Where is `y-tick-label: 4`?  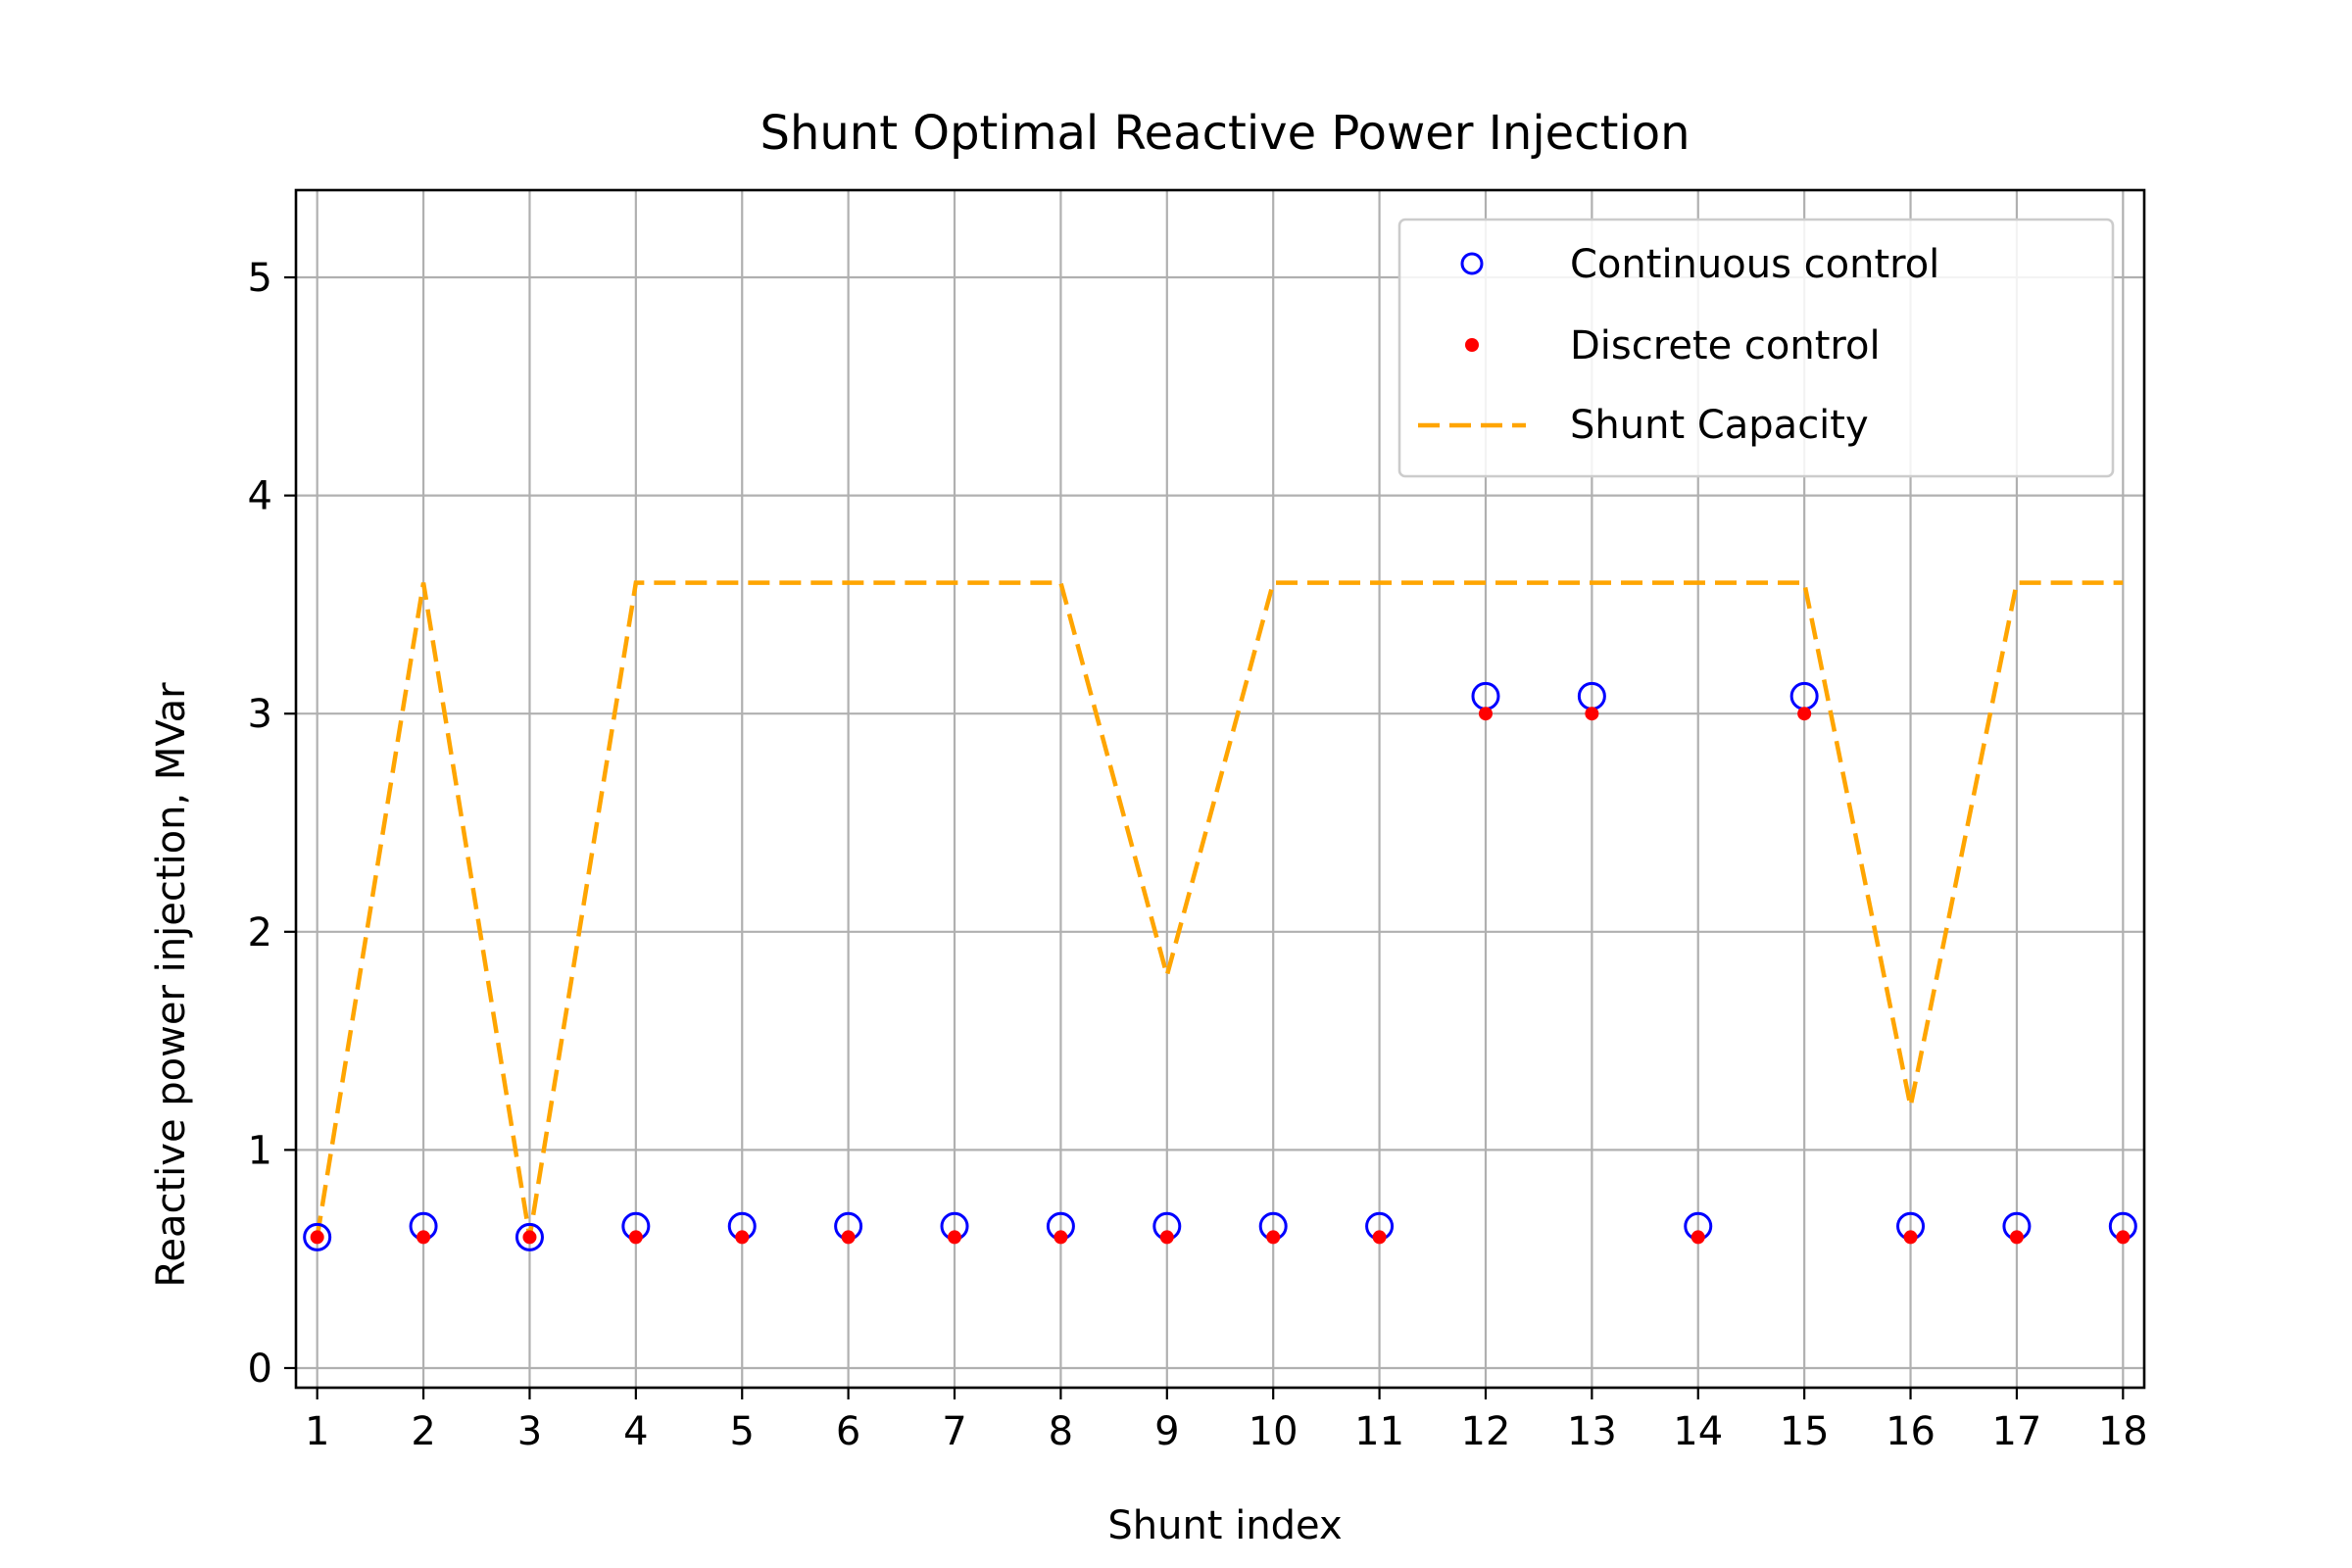 y-tick-label: 4 is located at coordinates (260, 496).